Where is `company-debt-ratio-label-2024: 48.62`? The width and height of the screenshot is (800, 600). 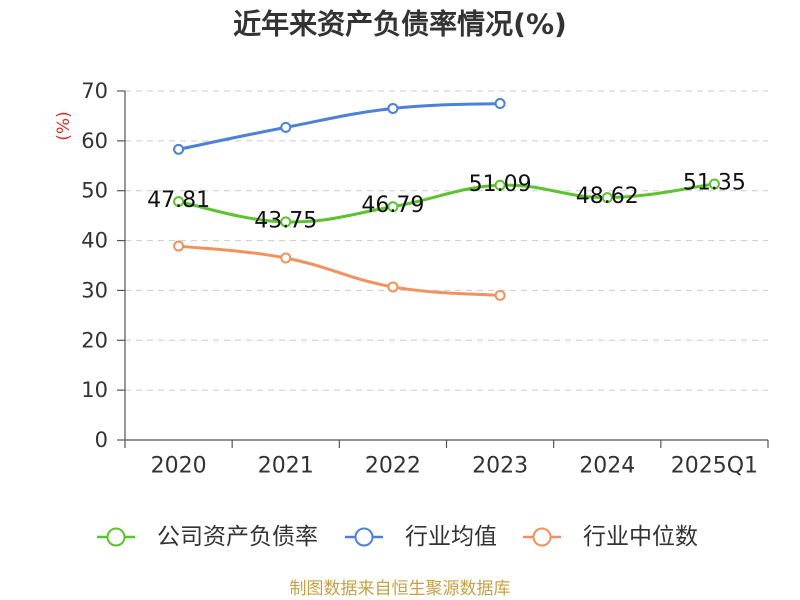 company-debt-ratio-label-2024: 48.62 is located at coordinates (607, 196).